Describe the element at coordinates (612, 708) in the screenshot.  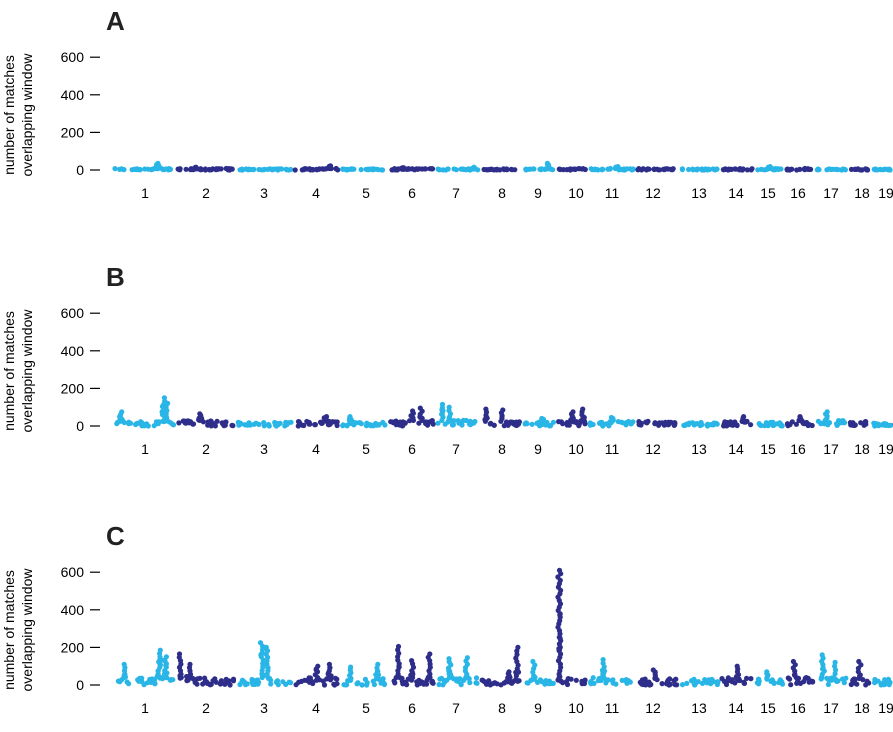
I see `x-tick-label-chr-11: 11` at that location.